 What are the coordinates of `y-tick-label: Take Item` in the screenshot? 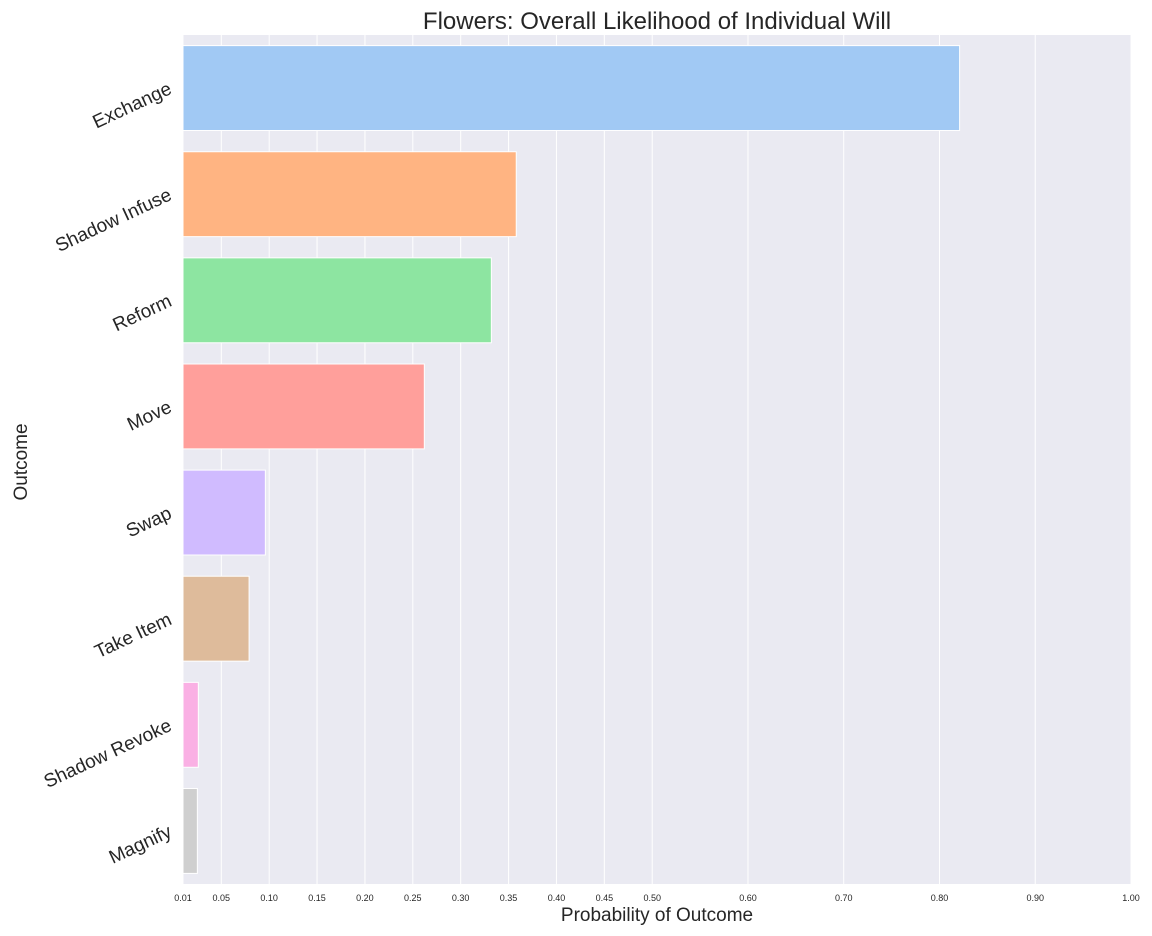 It's located at (134, 636).